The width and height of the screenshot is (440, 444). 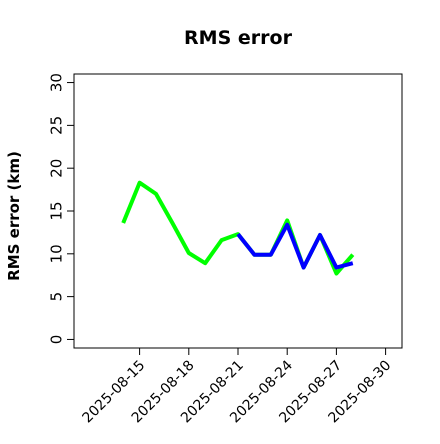 I want to click on y-tick-label: 15, so click(x=56, y=210).